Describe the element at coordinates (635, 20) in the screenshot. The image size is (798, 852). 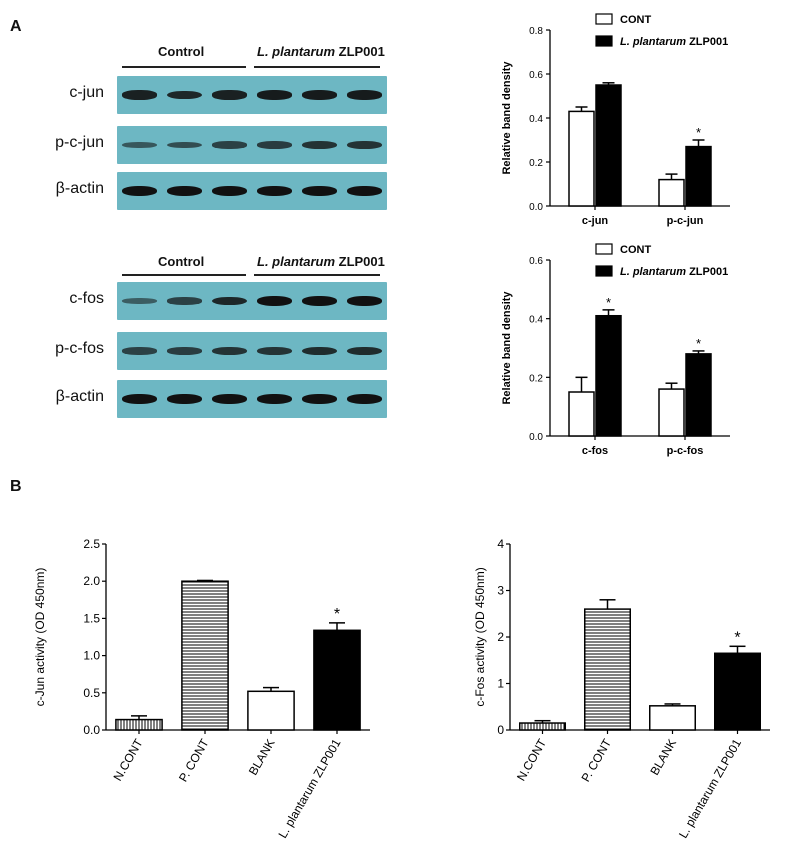
I see `legend-label: CONT` at that location.